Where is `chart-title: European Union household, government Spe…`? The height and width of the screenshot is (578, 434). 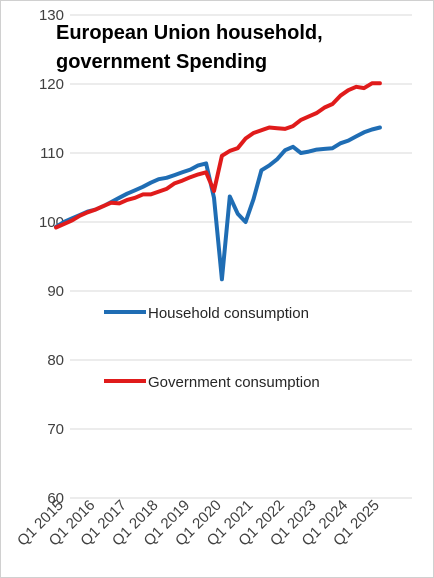 chart-title: European Union household, government Spe… is located at coordinates (189, 47).